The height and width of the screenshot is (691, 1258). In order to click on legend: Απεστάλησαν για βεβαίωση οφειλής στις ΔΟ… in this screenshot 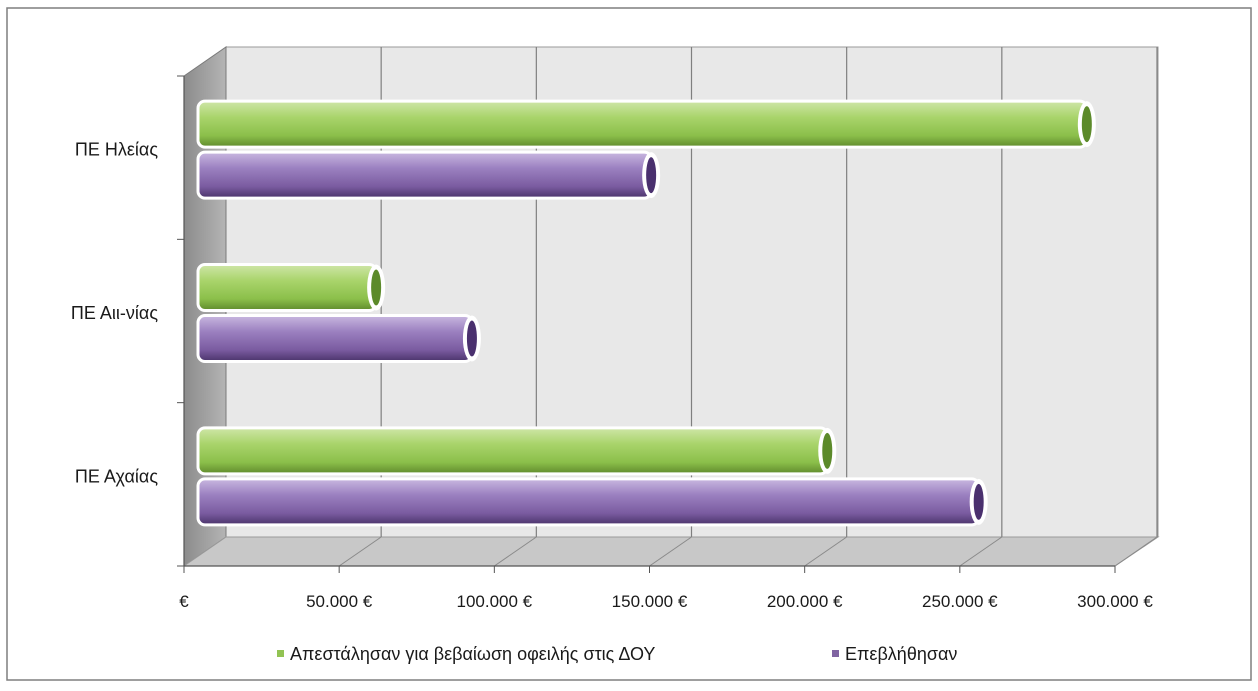, I will do `click(617, 654)`.